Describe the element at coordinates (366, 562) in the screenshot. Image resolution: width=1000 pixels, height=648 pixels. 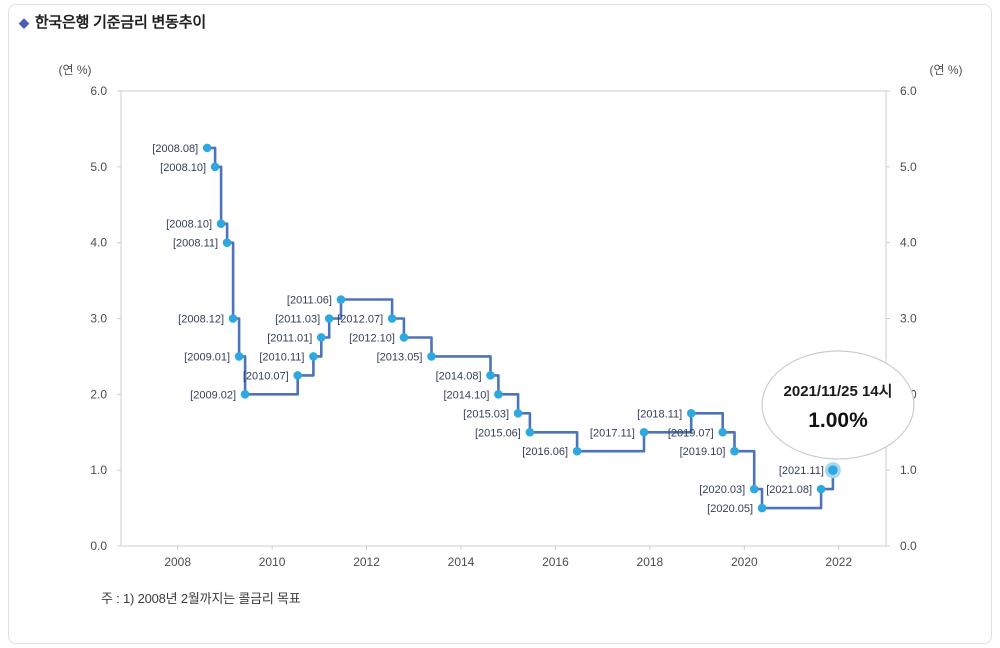
I see `x-tick-label: 2012` at that location.